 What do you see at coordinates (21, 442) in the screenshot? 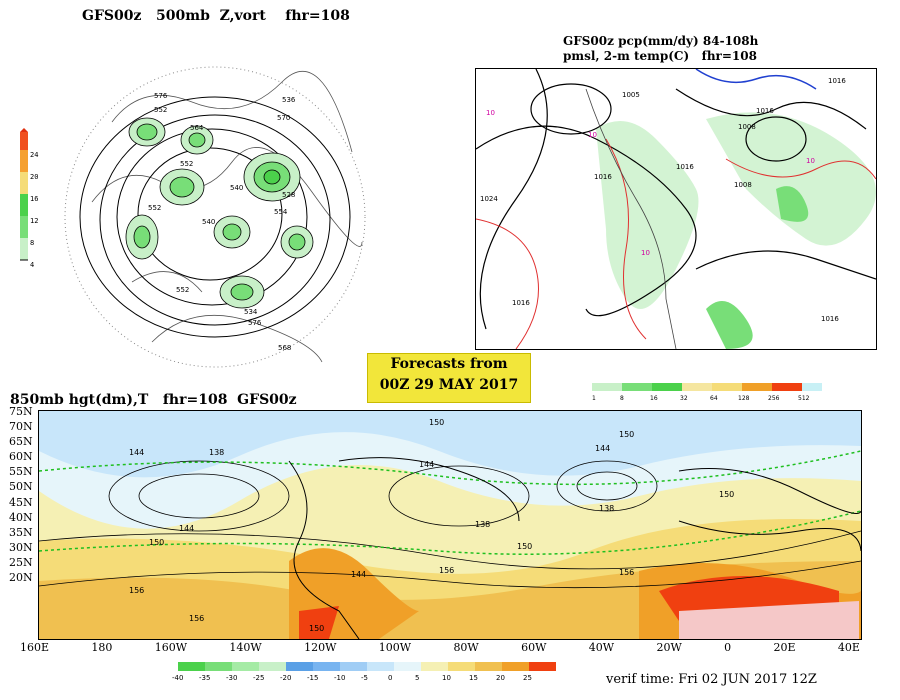
I see `lat-label: 65N` at bounding box center [21, 442].